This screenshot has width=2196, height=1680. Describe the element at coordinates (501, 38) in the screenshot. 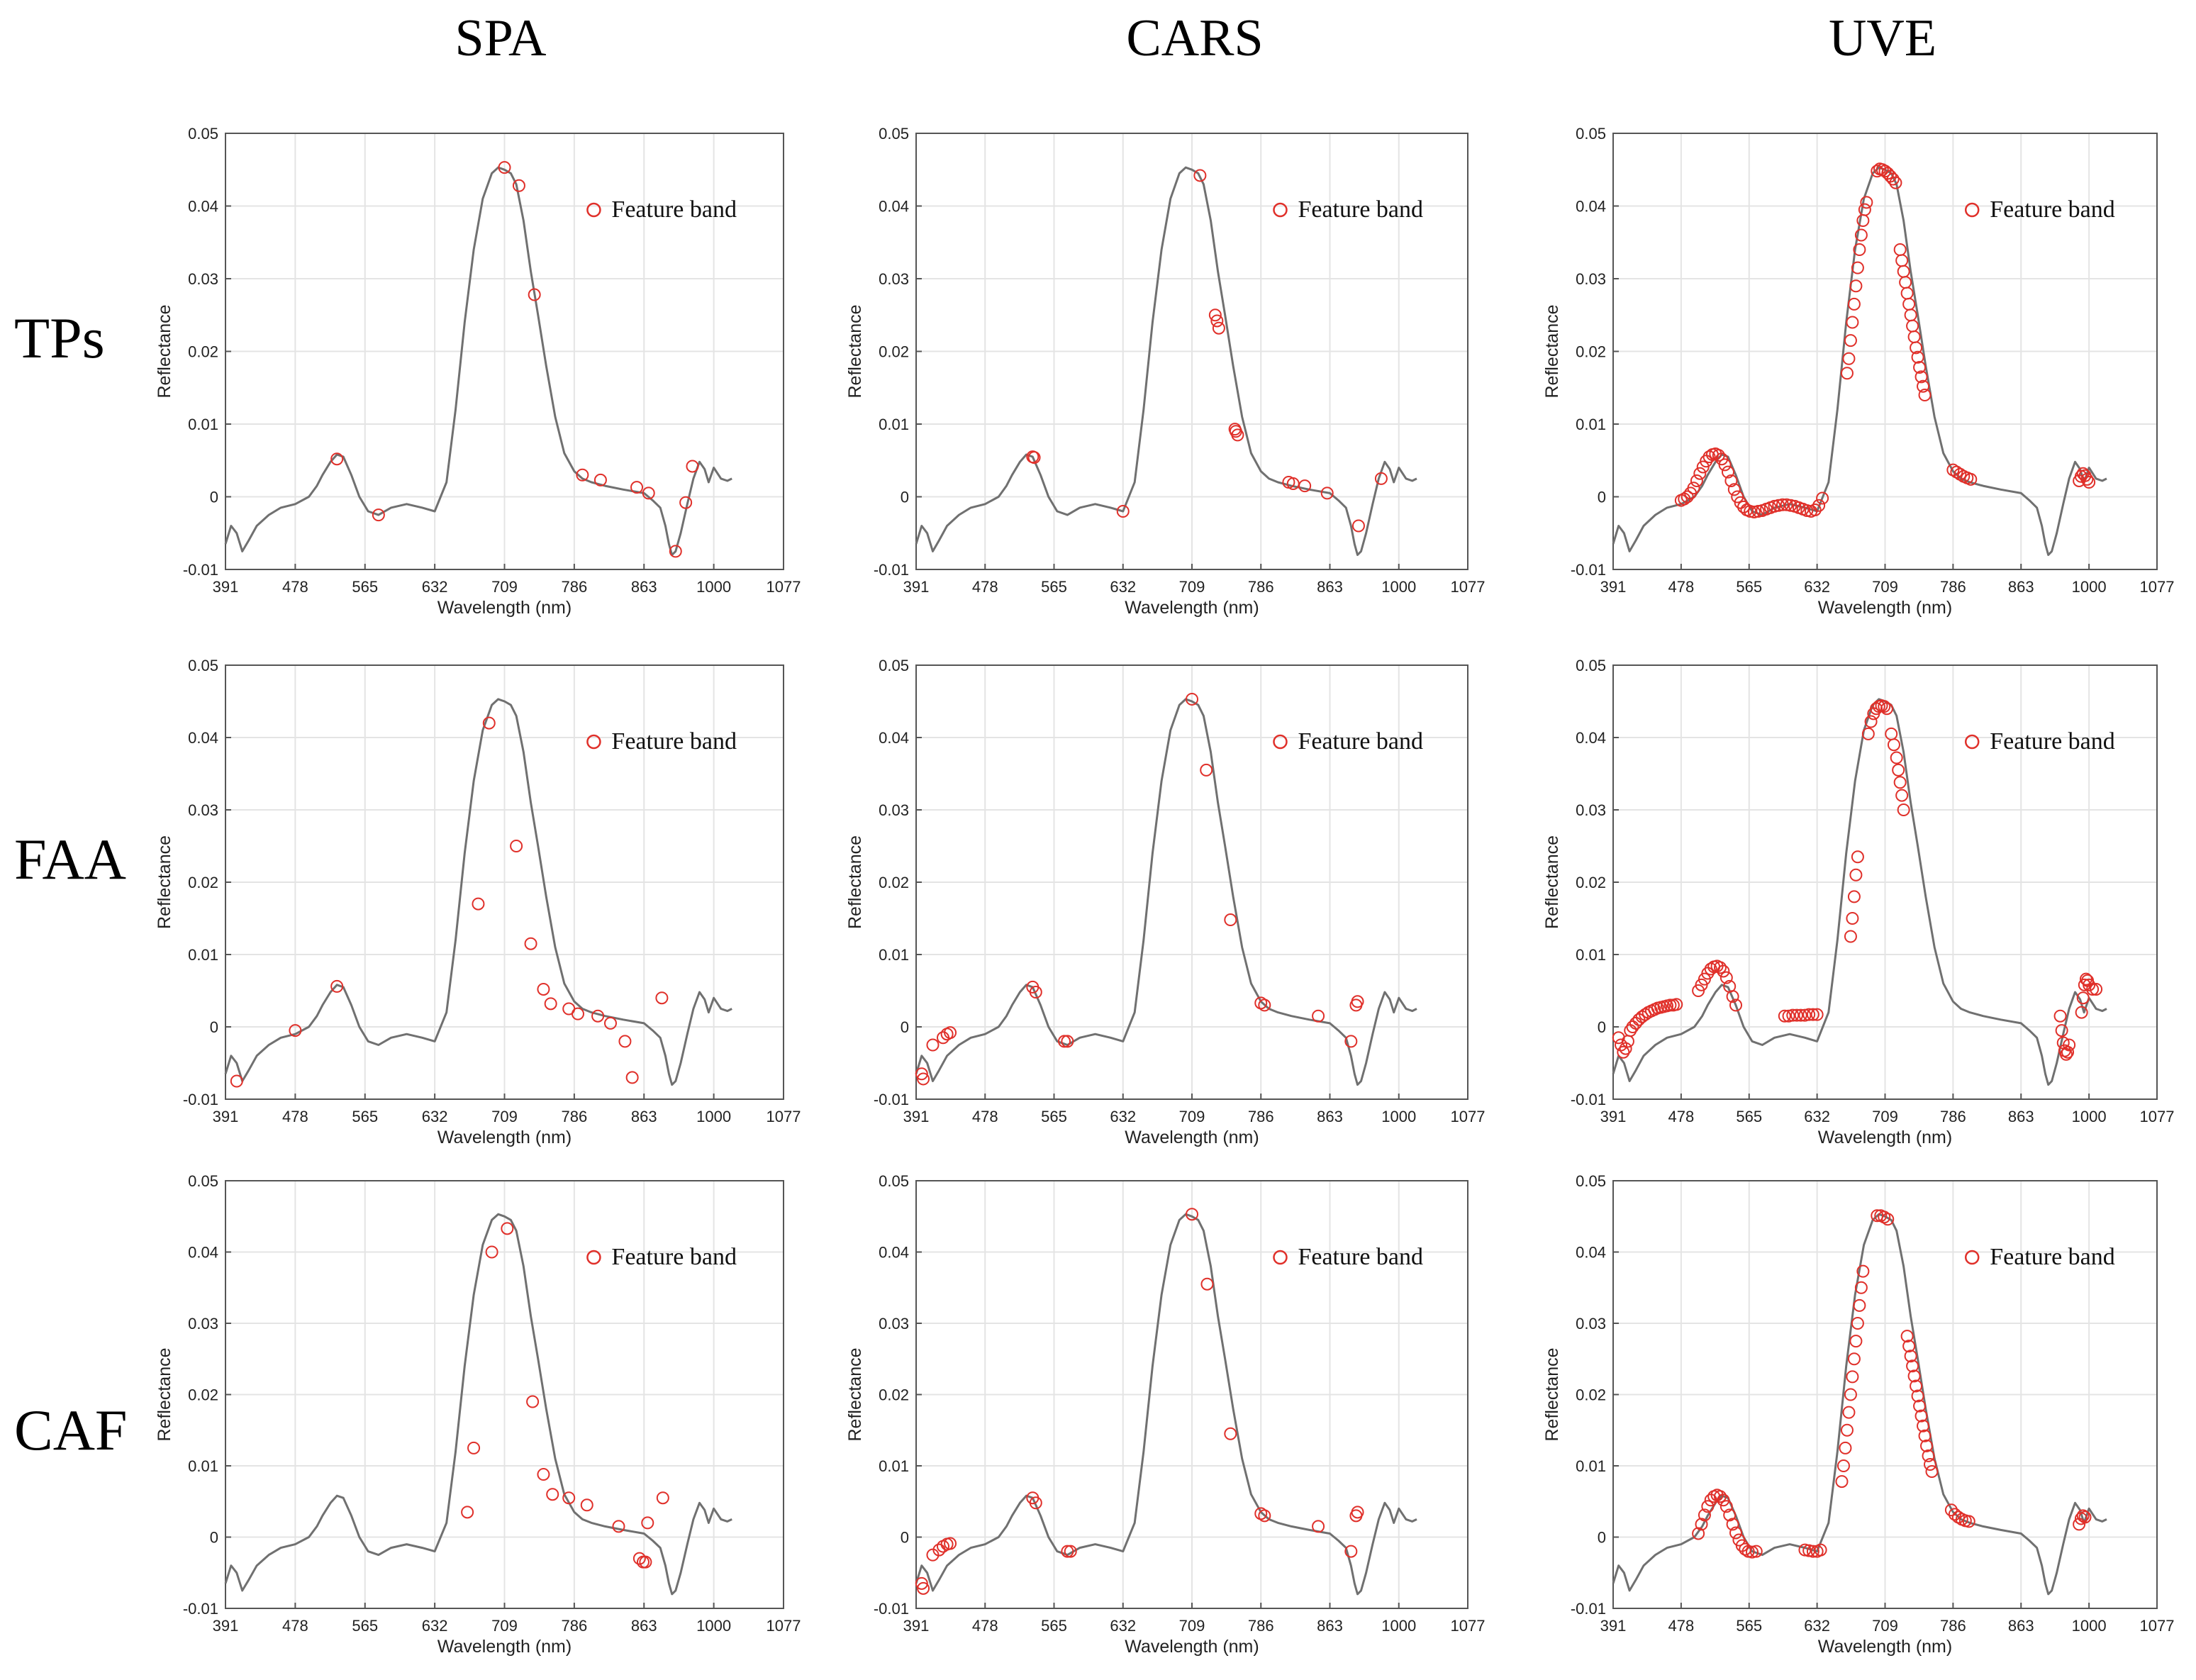

I see `column-label-spa: SPA` at that location.